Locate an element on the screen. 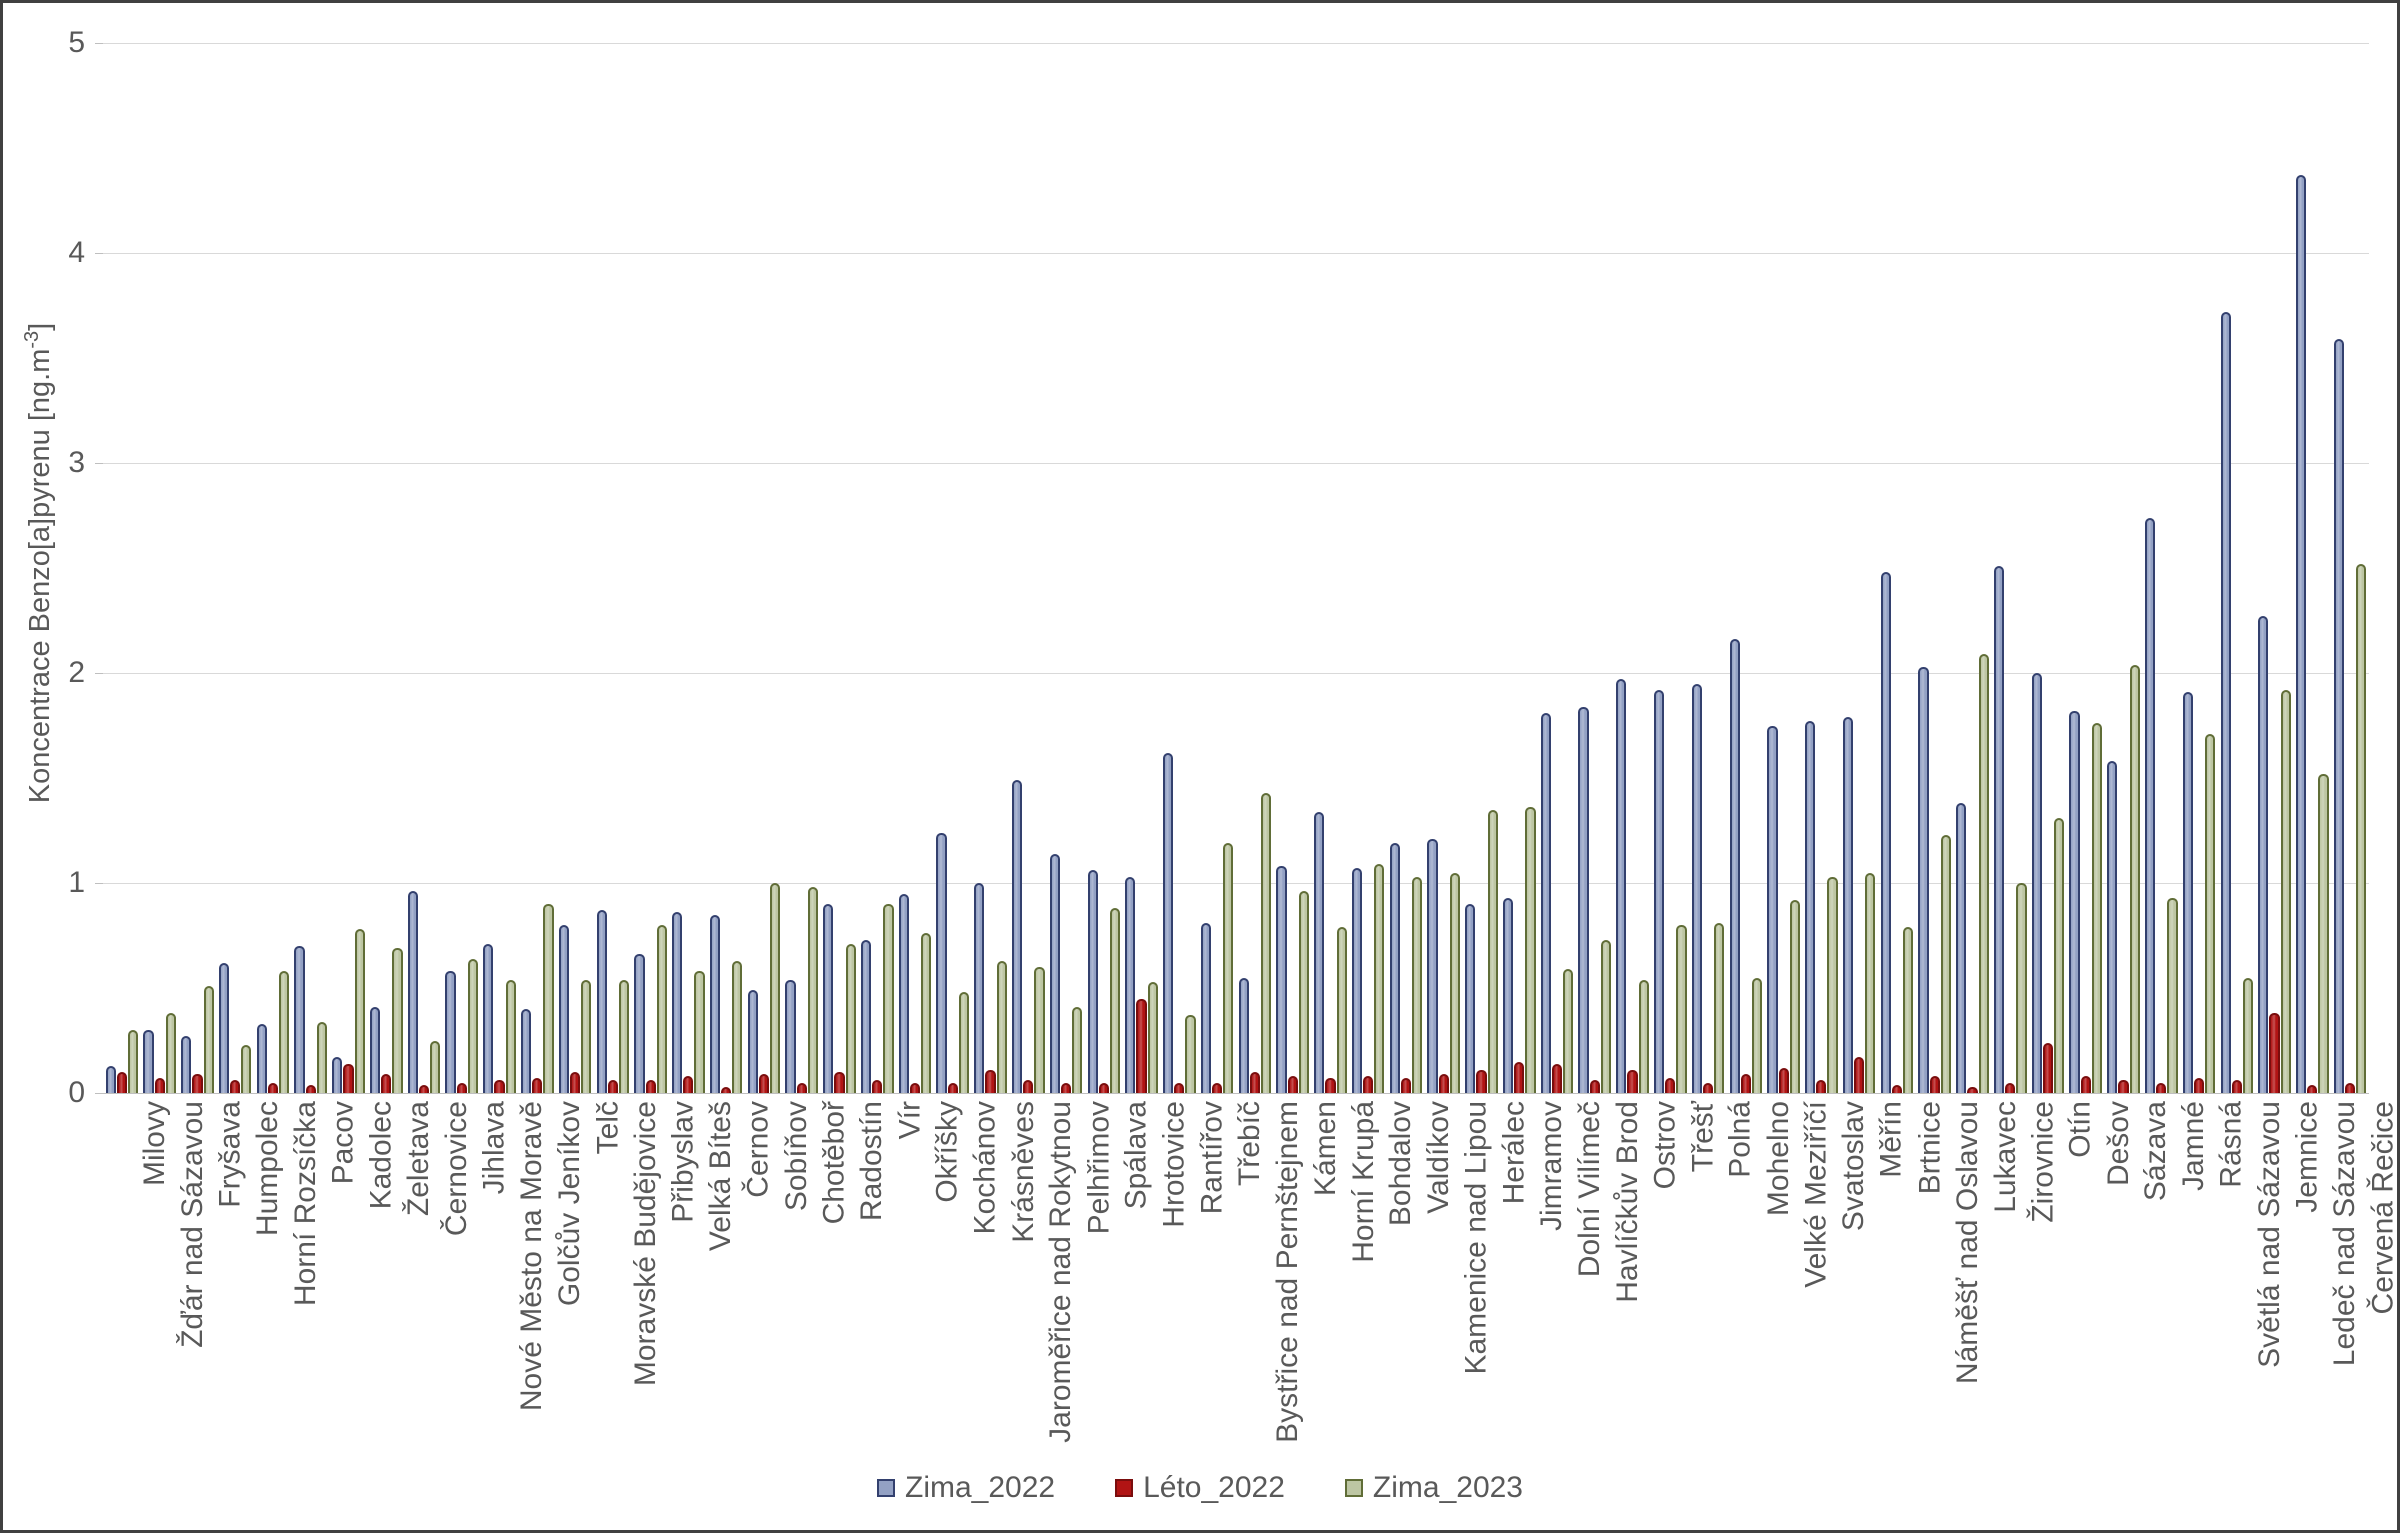 The height and width of the screenshot is (1533, 2400). x-label-Havlíčkův Brod: Havlíčkův Brod is located at coordinates (1627, 1202).